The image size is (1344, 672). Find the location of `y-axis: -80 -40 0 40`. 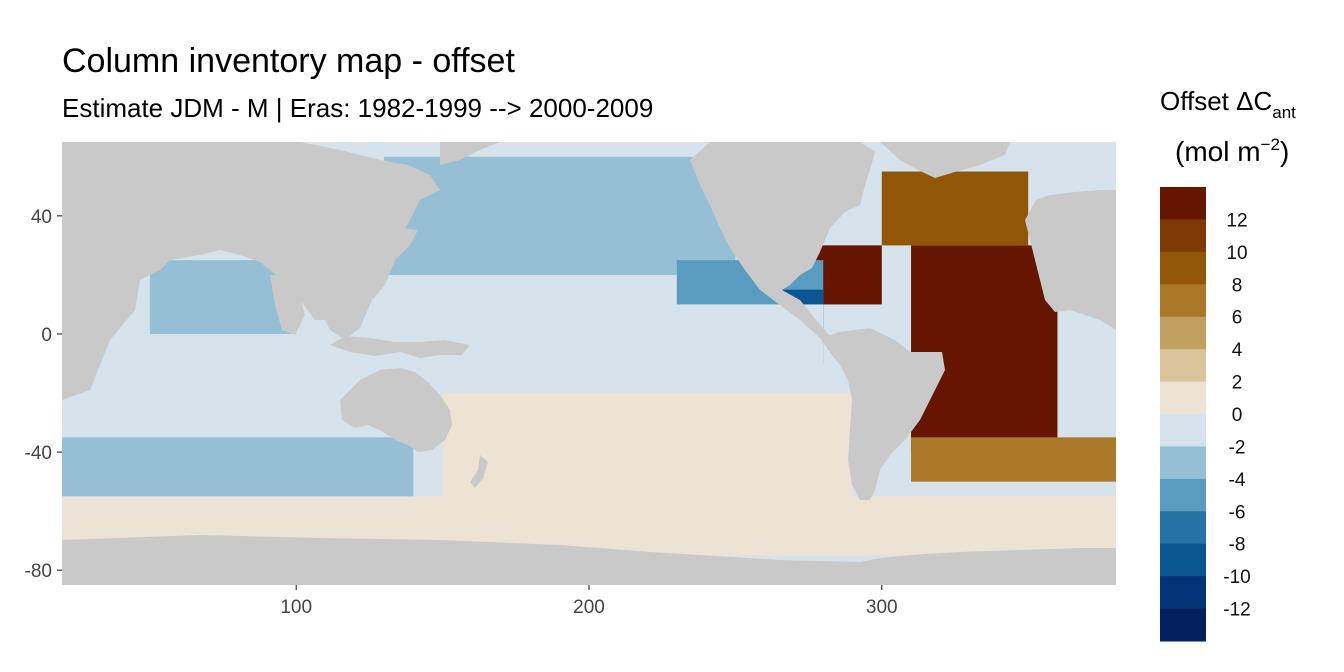

y-axis: -80 -40 0 40 is located at coordinates (43, 394).